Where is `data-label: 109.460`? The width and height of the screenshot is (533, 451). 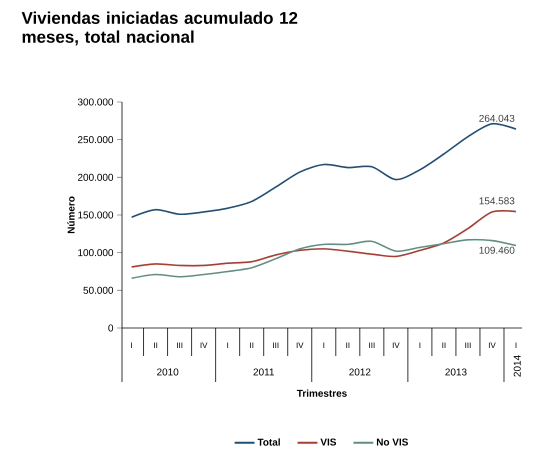
data-label: 109.460 is located at coordinates (497, 250).